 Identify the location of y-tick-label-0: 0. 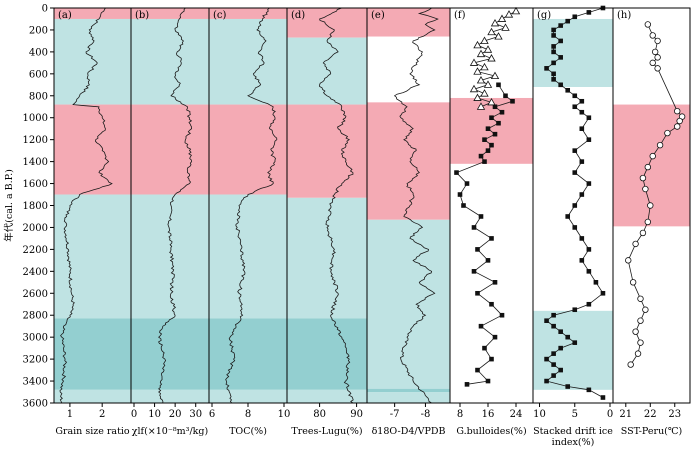
(45, 9).